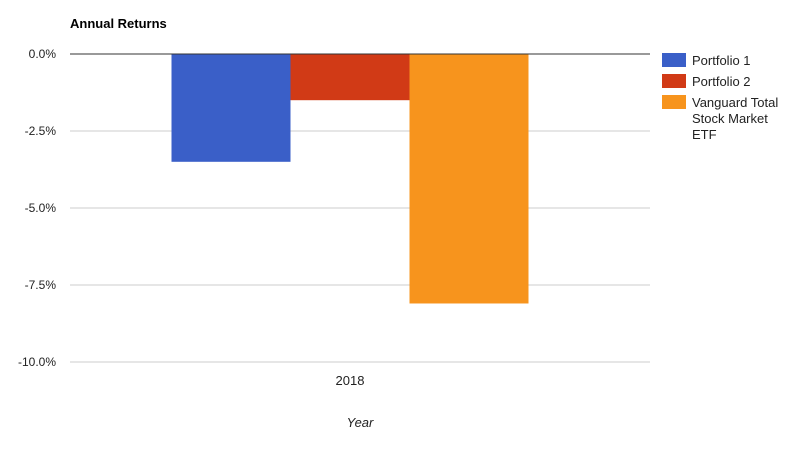 Image resolution: width=792 pixels, height=449 pixels. I want to click on chart-title: Annual Returns, so click(118, 23).